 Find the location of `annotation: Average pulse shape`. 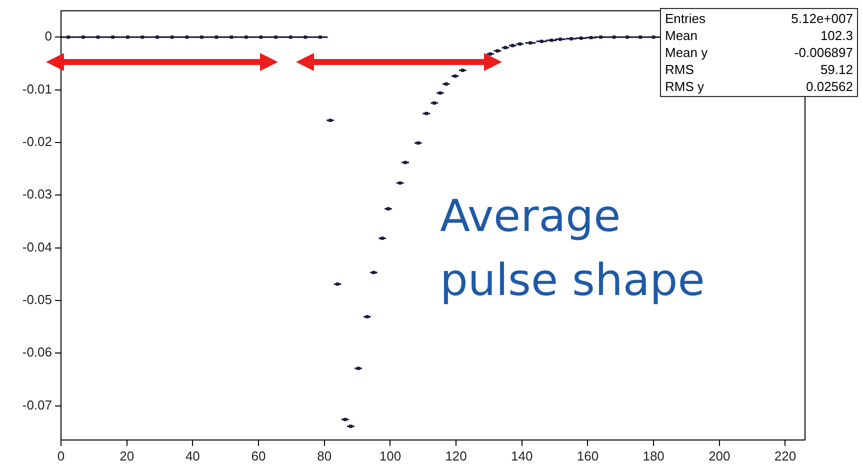

annotation: Average pulse shape is located at coordinates (573, 249).